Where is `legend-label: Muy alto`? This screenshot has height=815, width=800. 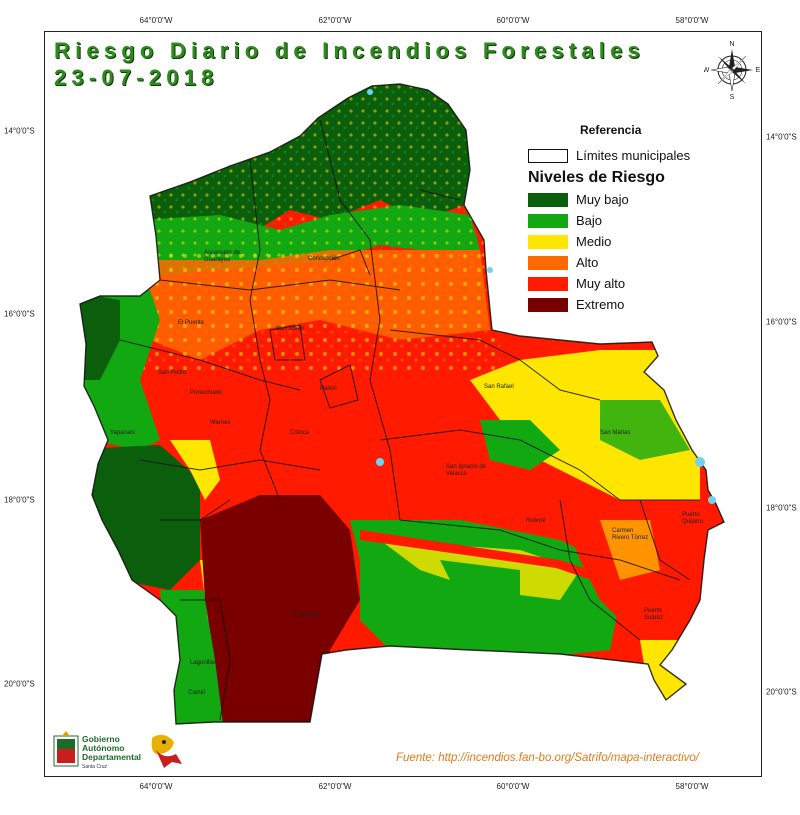
legend-label: Muy alto is located at coordinates (601, 283).